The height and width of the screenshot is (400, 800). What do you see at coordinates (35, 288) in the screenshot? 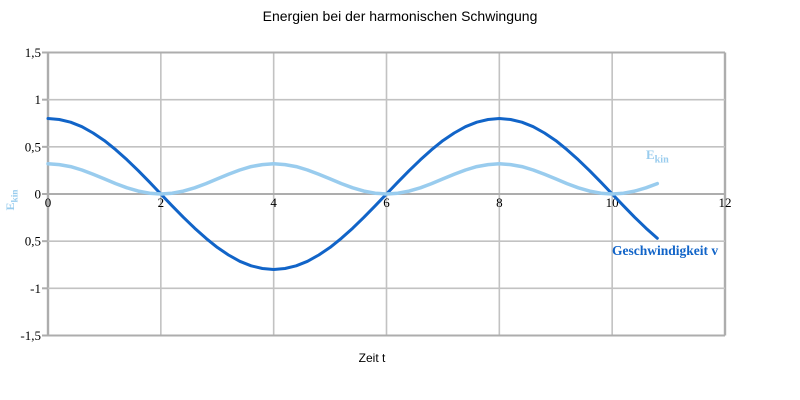
I see `y-tick-label-5: -1` at bounding box center [35, 288].